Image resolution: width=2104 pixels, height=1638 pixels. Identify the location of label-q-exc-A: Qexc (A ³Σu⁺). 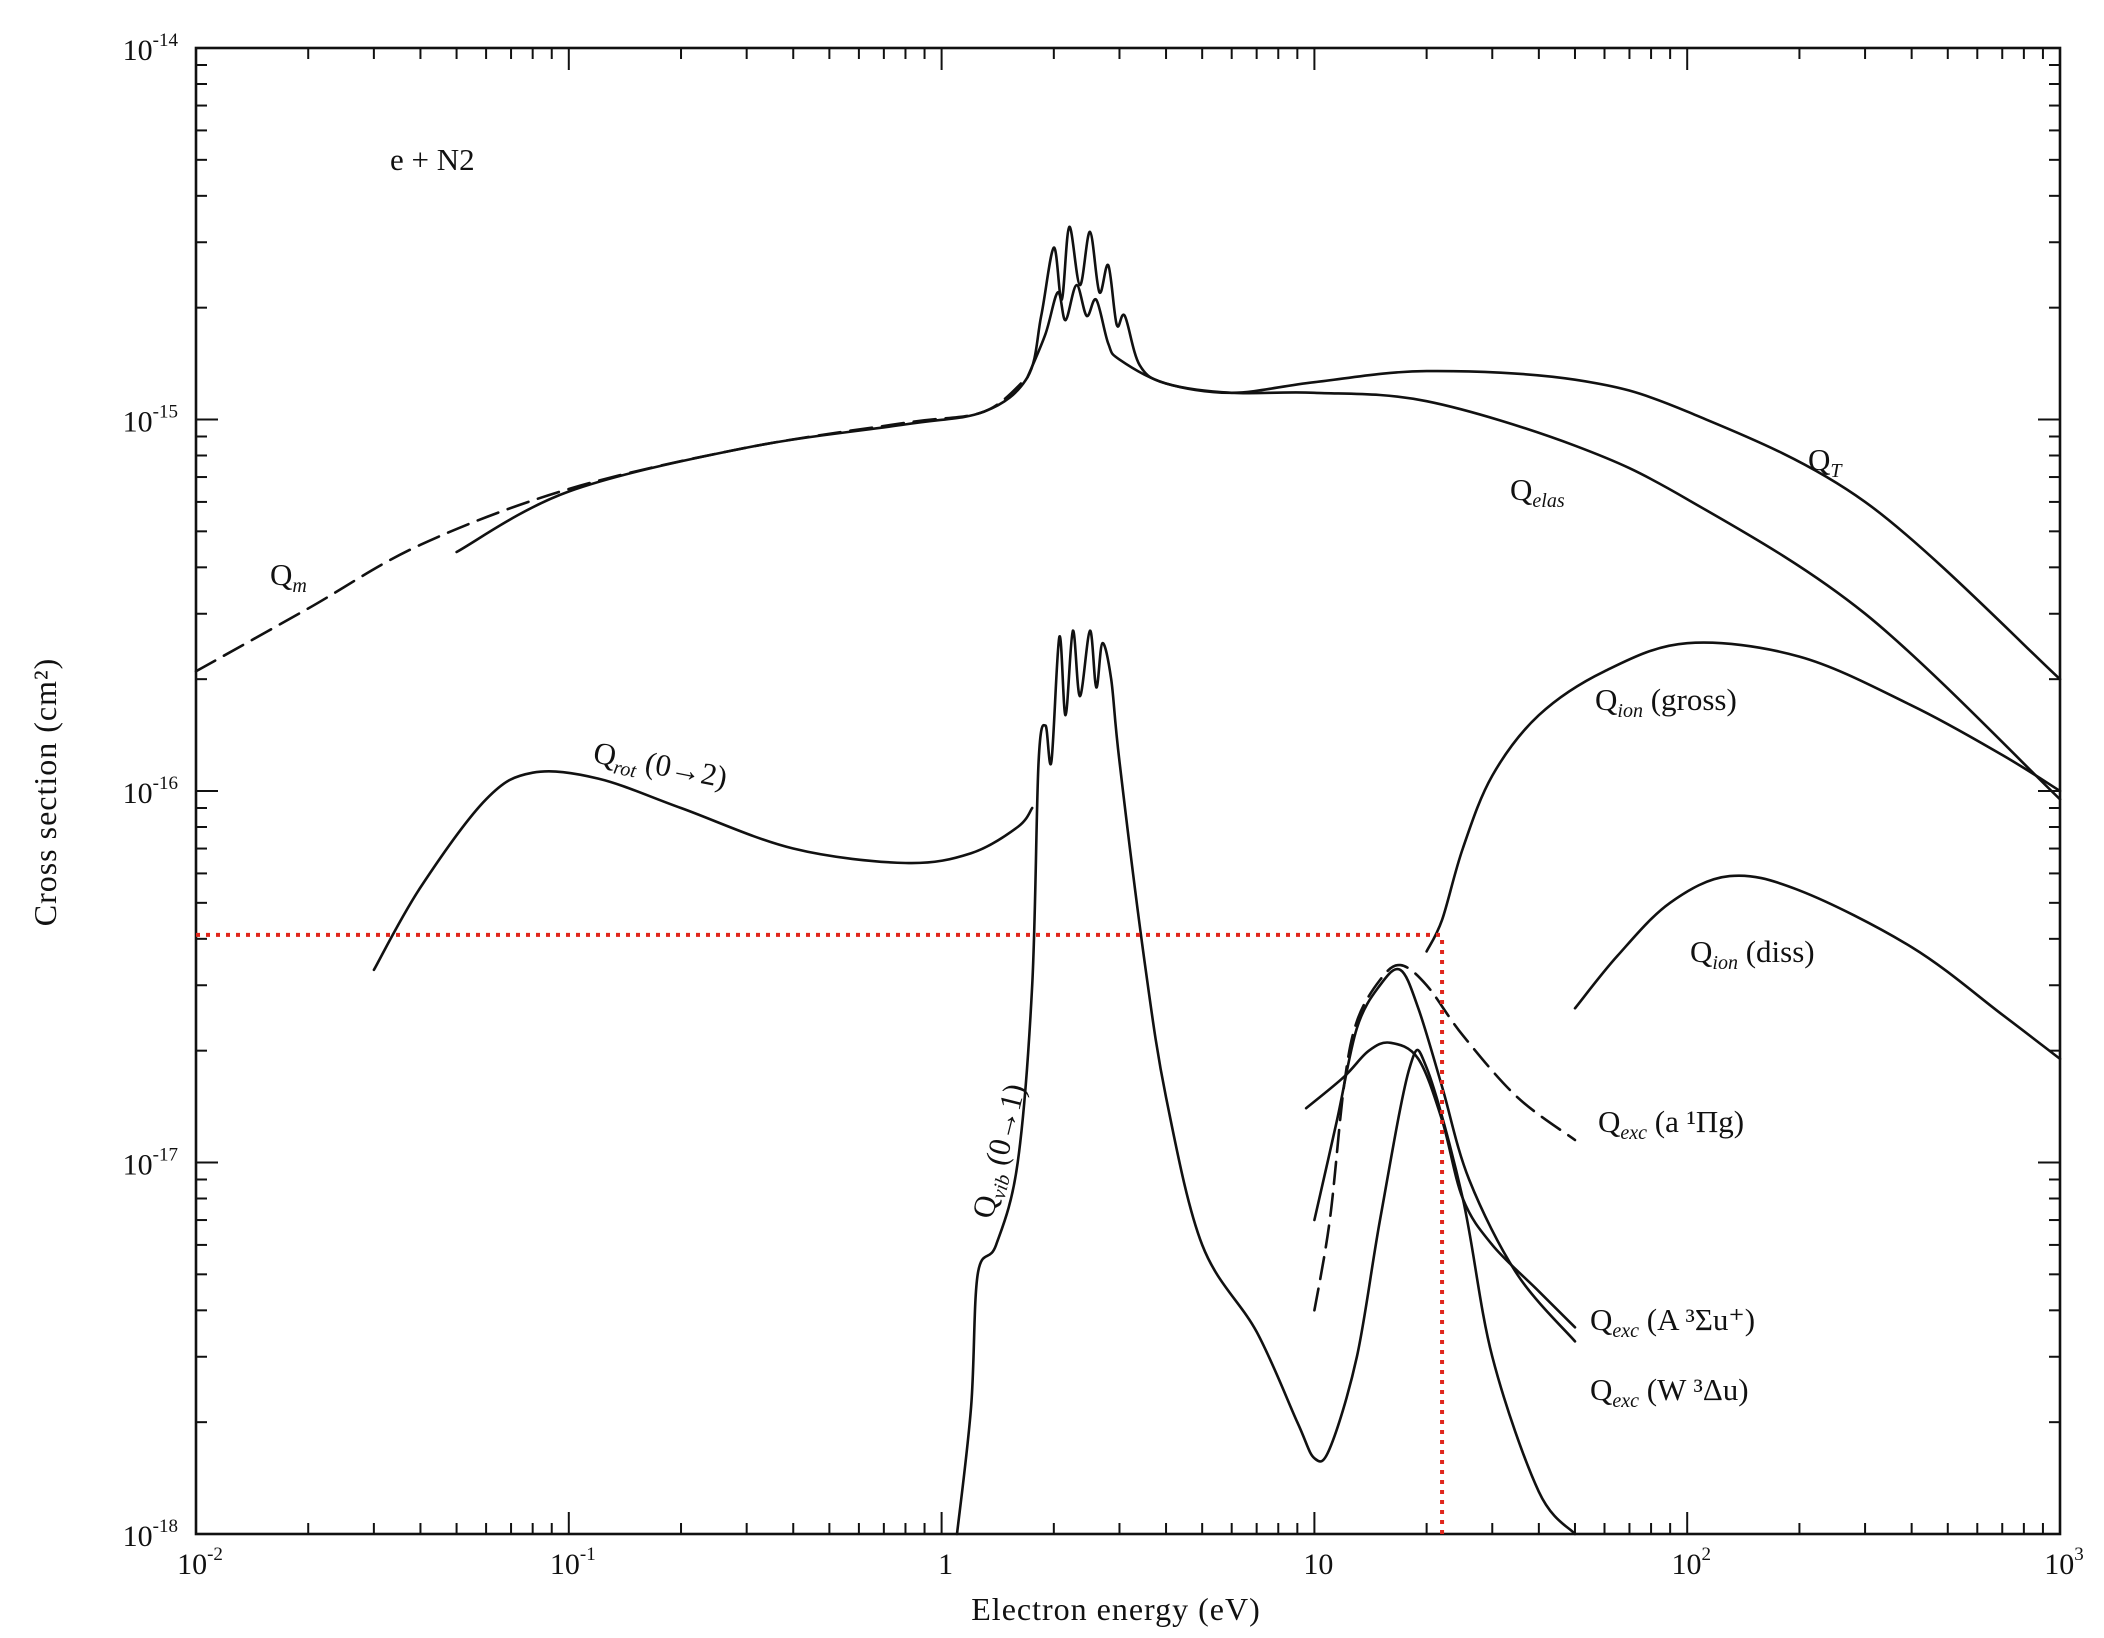
(1672, 1322).